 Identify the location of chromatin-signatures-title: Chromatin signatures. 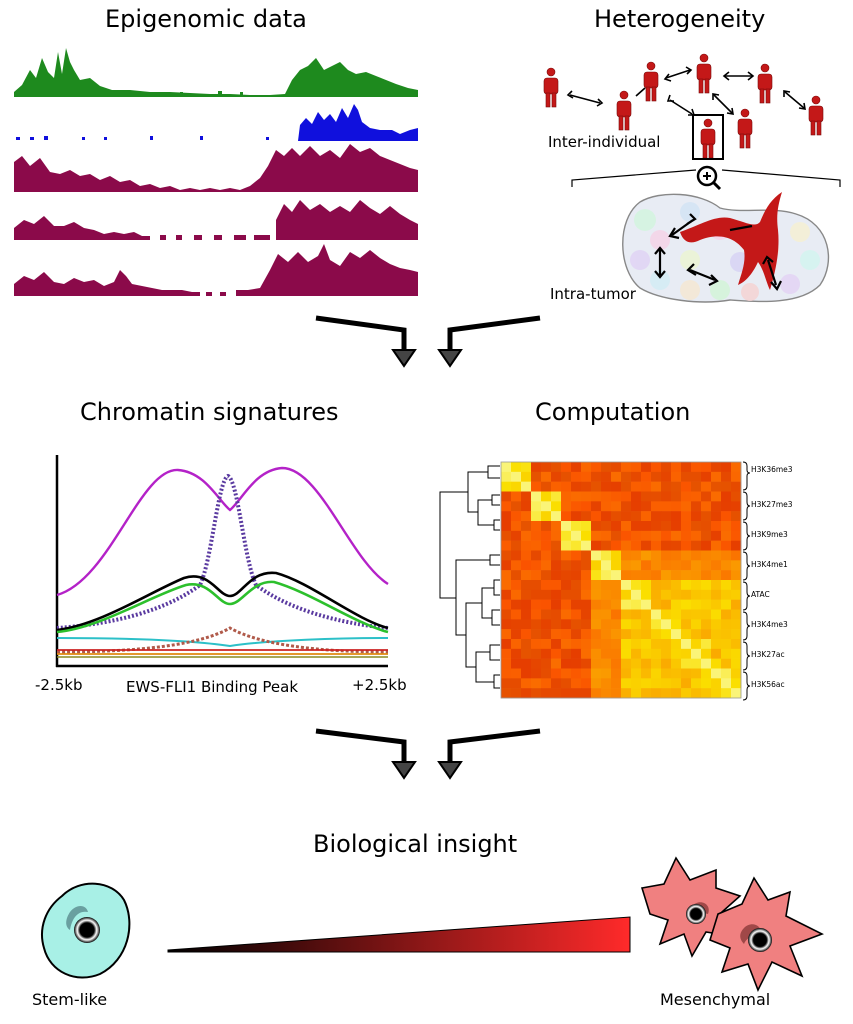
(209, 412).